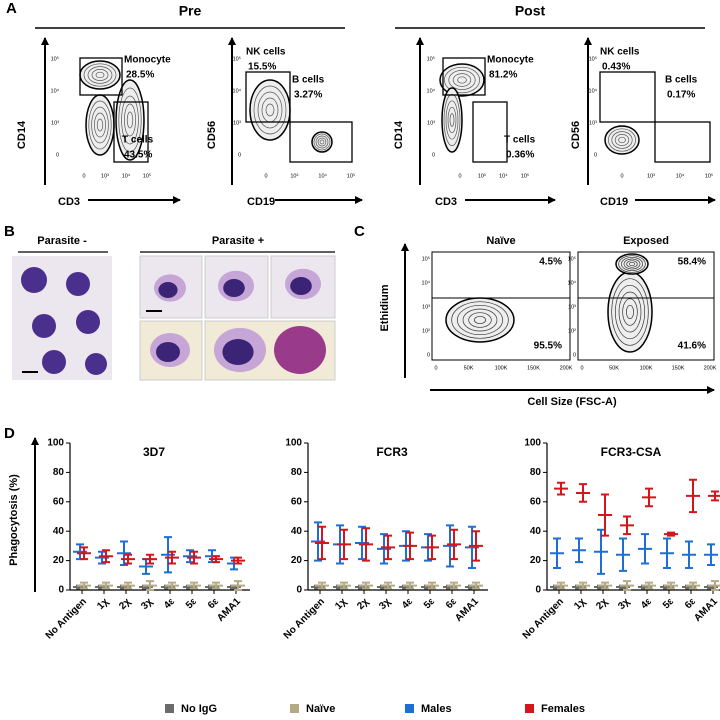 The height and width of the screenshot is (720, 720). What do you see at coordinates (503, 75) in the screenshot?
I see `gate-percent: 81.2%` at bounding box center [503, 75].